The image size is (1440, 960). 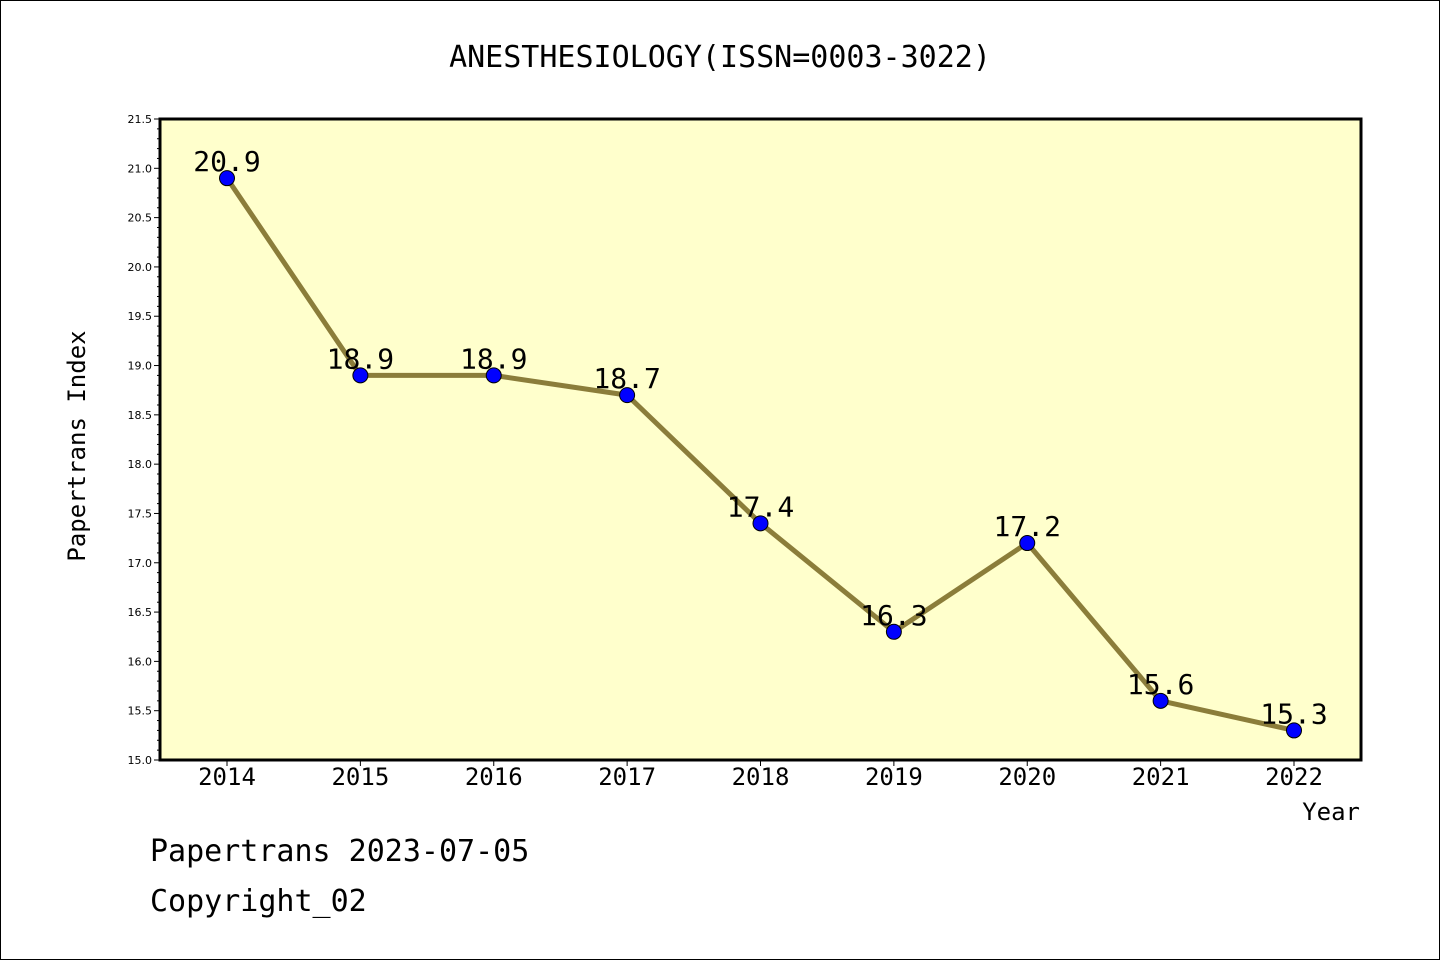 What do you see at coordinates (1027, 526) in the screenshot?
I see `data-label: 17.2` at bounding box center [1027, 526].